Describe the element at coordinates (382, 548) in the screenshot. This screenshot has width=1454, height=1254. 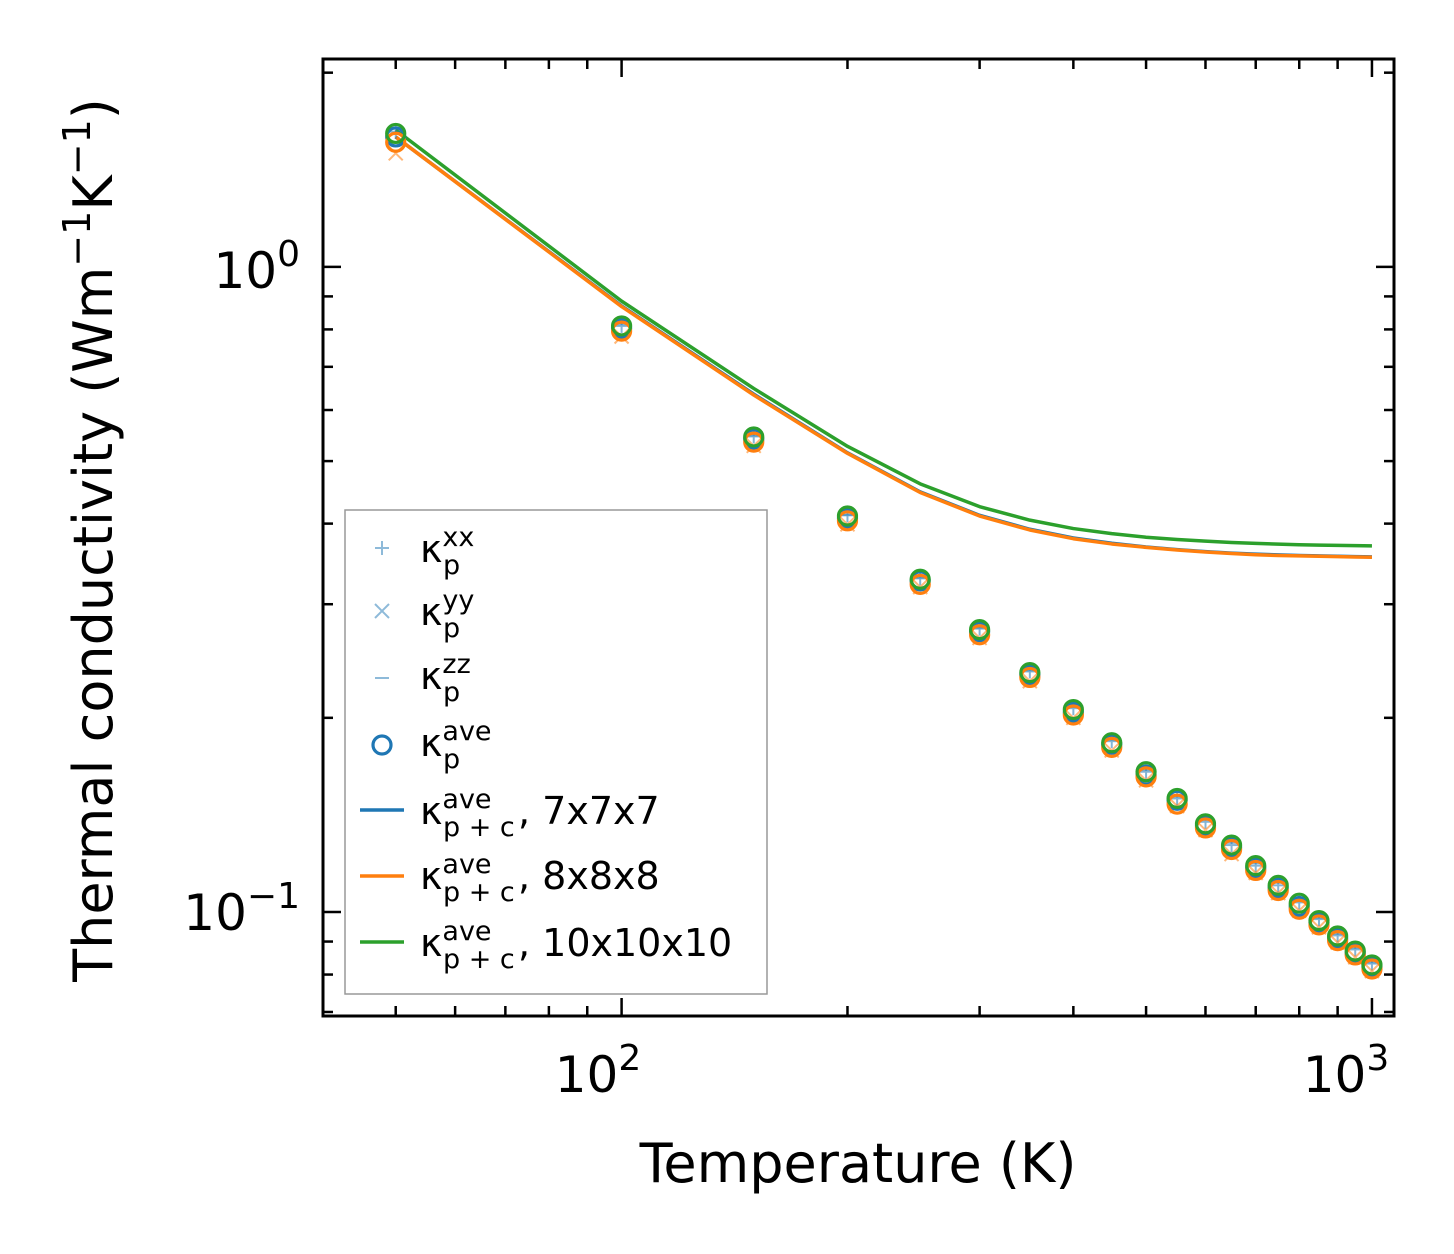
I see `legend-symbol-plus` at that location.